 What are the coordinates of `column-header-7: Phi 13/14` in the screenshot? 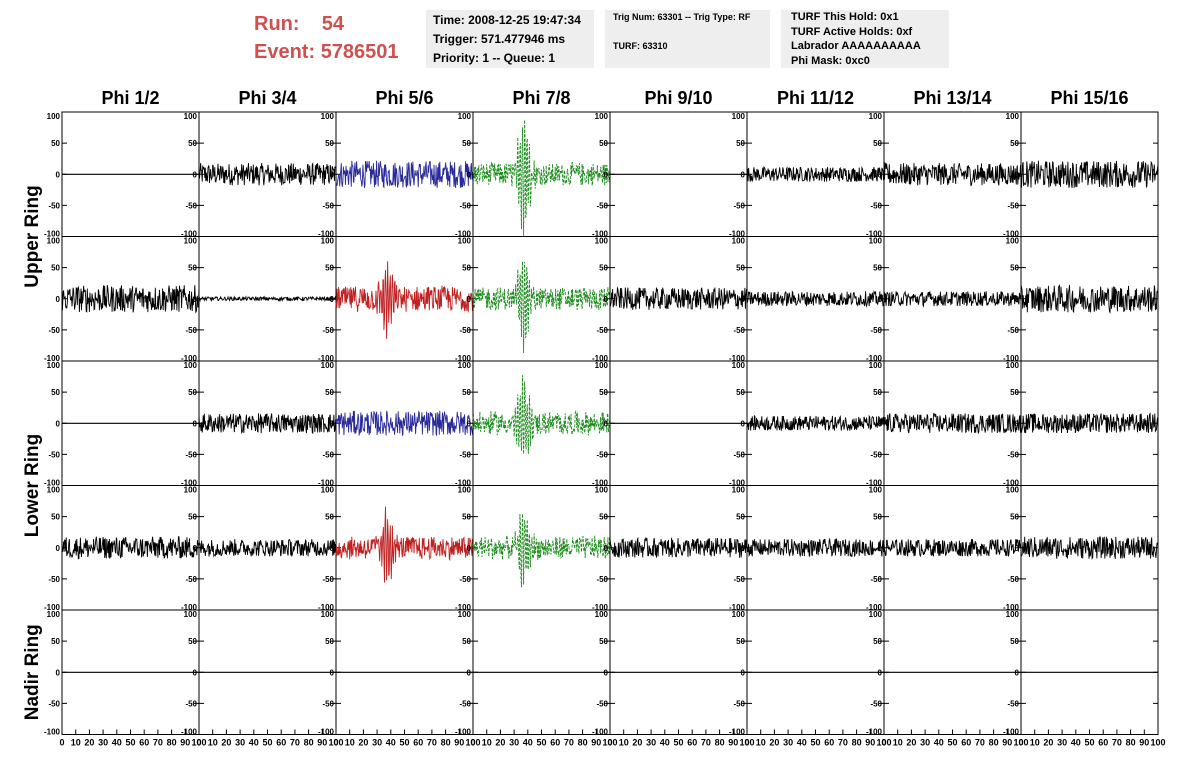 It's located at (952, 98).